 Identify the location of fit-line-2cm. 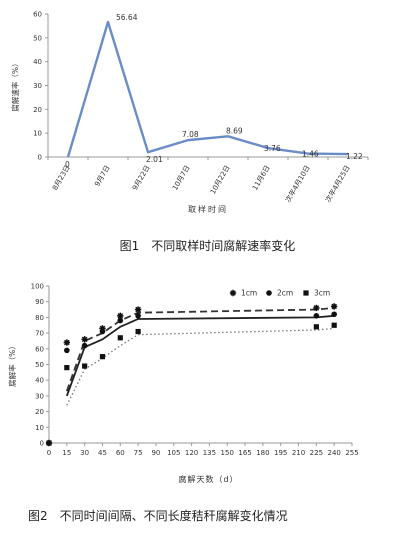
(200, 355).